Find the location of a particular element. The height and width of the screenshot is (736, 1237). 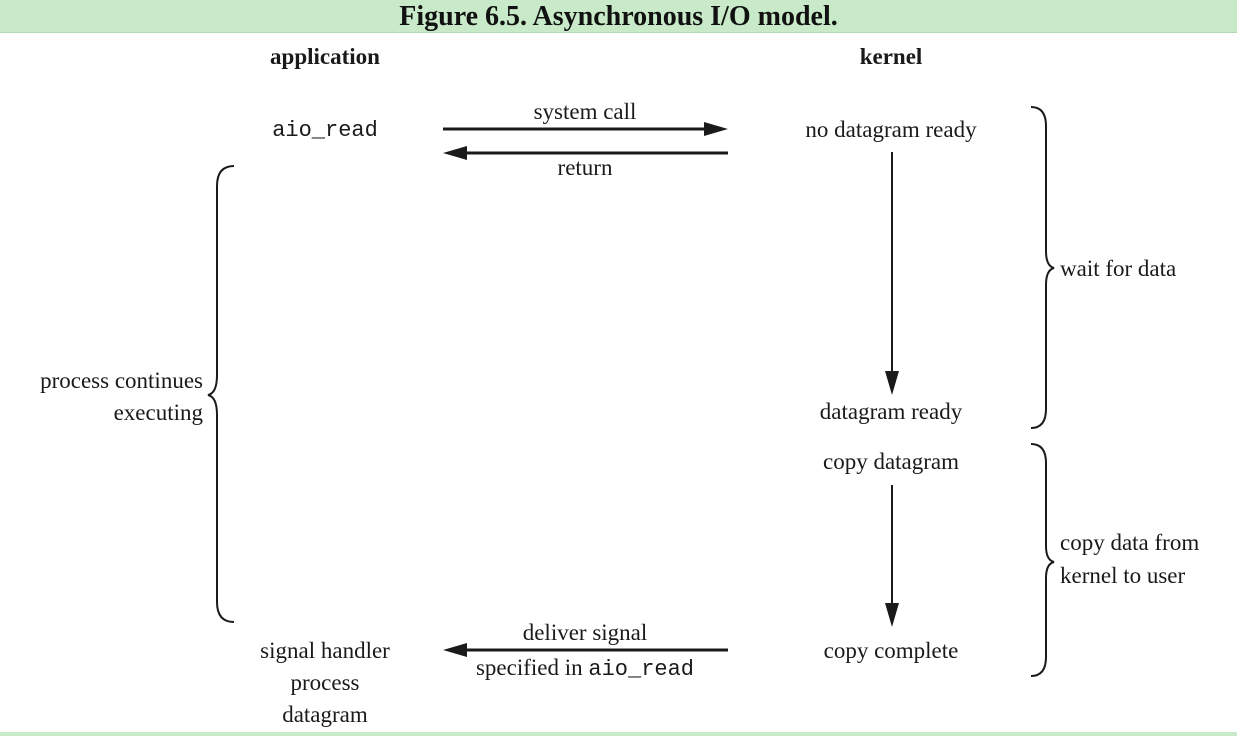

process-continues-line1: process continues is located at coordinates (121, 380).